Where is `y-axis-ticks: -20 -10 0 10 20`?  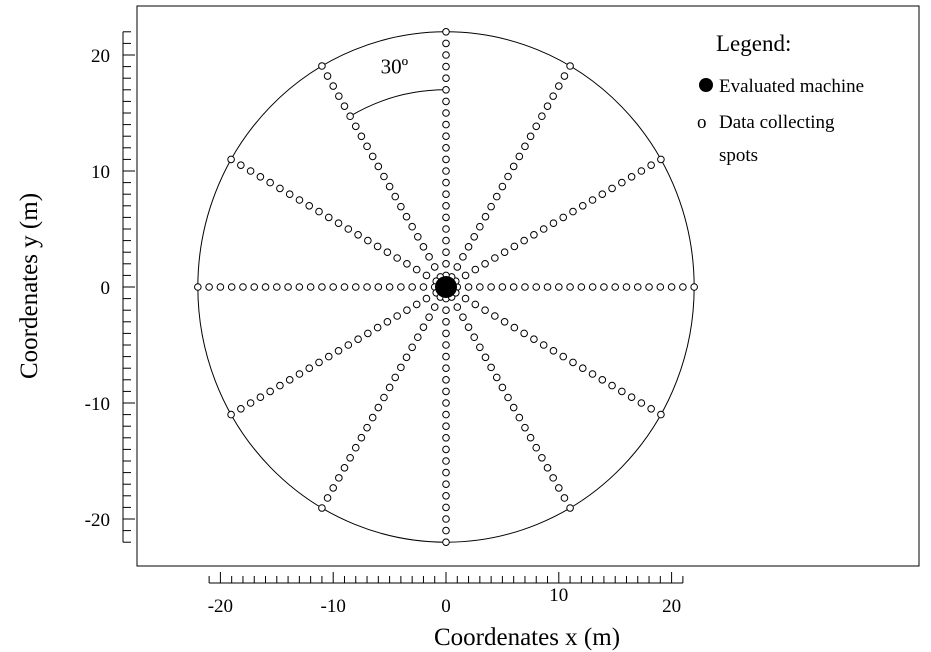
y-axis-ticks: -20 -10 0 10 20 is located at coordinates (110, 287).